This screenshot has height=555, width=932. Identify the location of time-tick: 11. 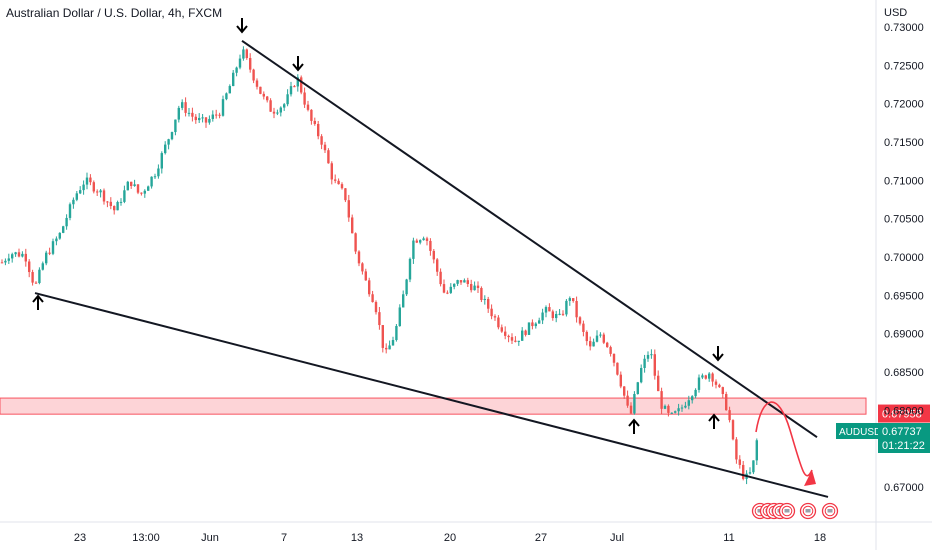
(728, 538).